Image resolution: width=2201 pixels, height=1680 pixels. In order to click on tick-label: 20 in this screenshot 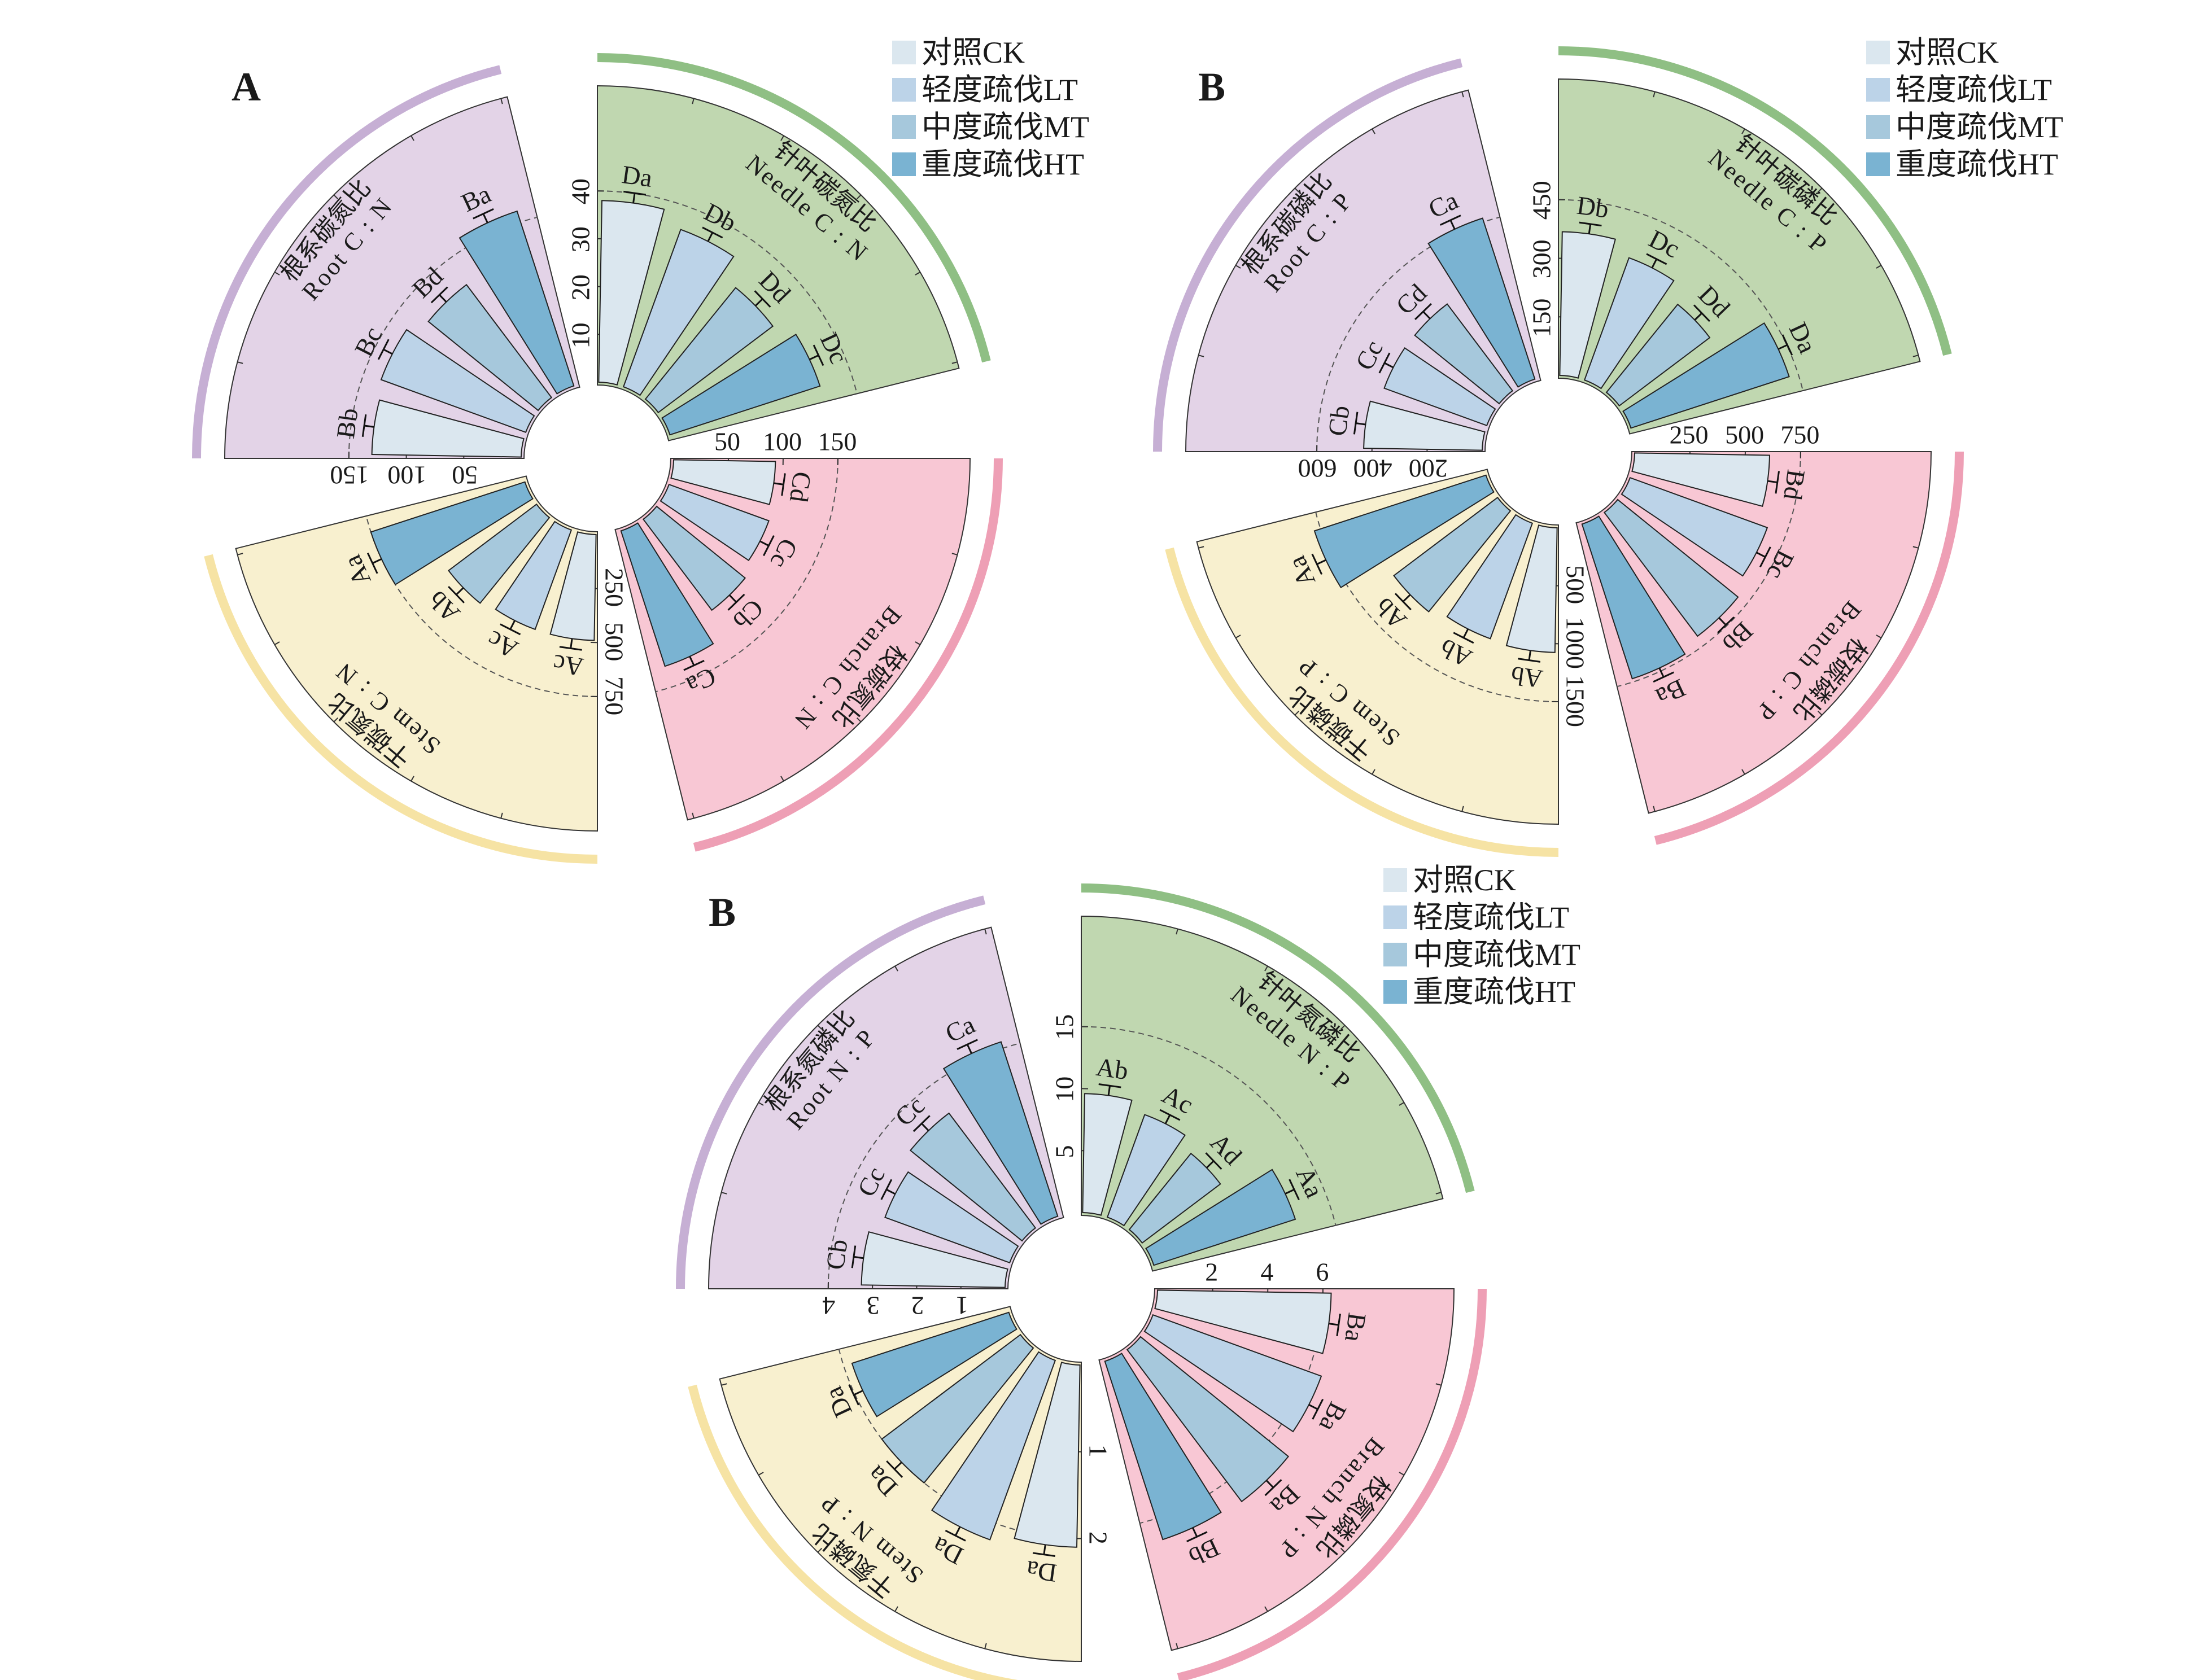, I will do `click(580, 287)`.